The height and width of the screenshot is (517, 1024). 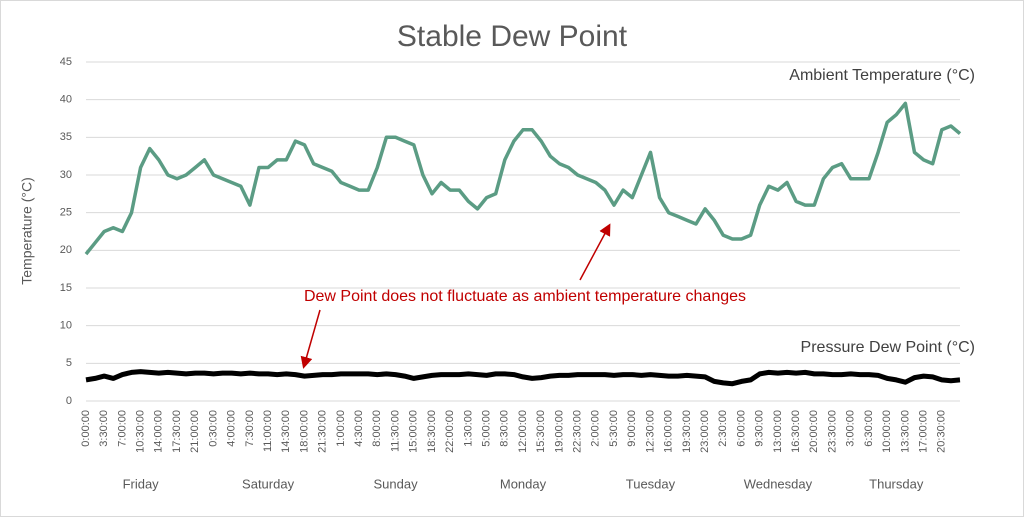 I want to click on x-tick-label: 8:00:00, so click(x=377, y=428).